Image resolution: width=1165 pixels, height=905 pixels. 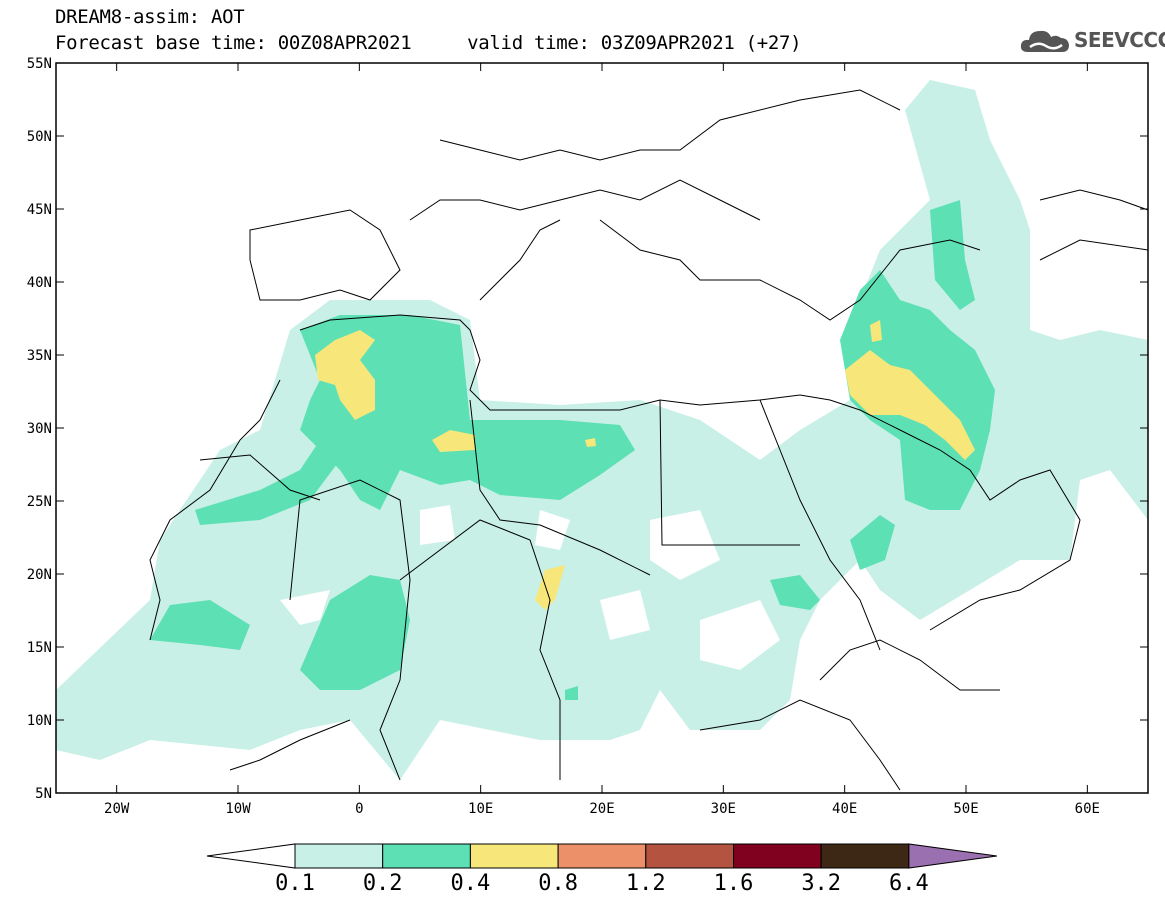 What do you see at coordinates (39, 502) in the screenshot?
I see `lat-label: 25N` at bounding box center [39, 502].